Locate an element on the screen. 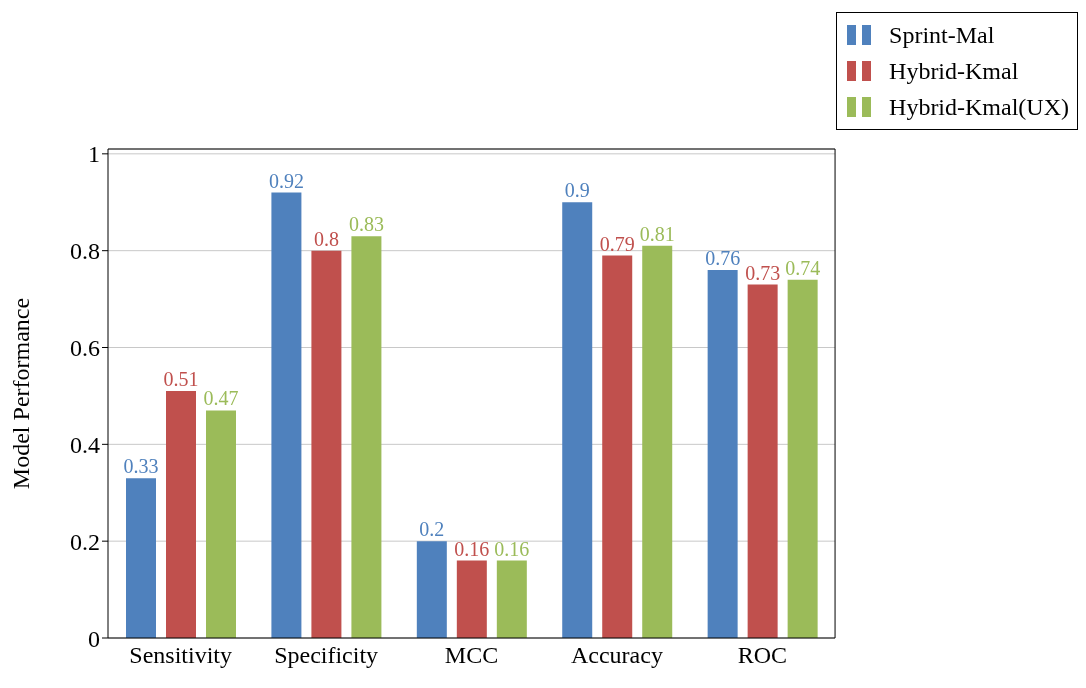 The image size is (1086, 688). data-label: 0.79 is located at coordinates (617, 243).